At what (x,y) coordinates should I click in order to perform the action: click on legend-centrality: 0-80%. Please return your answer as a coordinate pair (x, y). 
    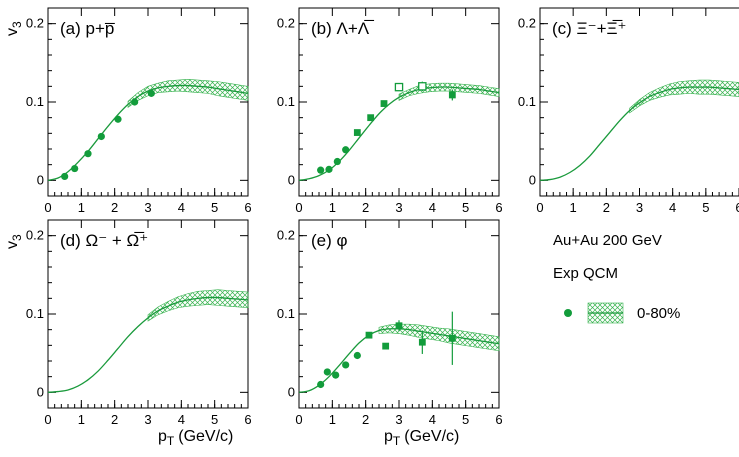
    Looking at the image, I should click on (658, 313).